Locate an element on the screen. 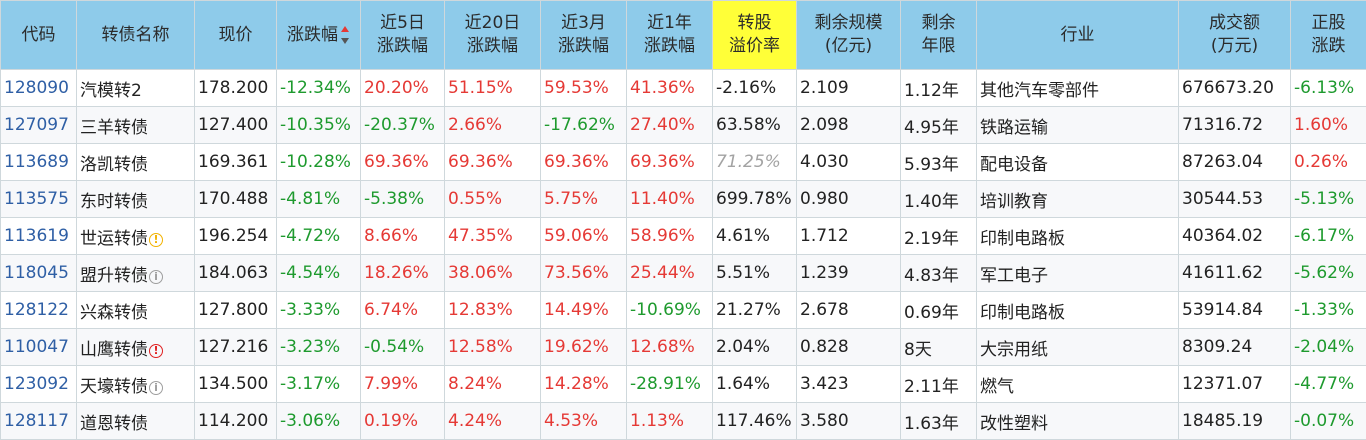 This screenshot has width=1366, height=440. change-20d-cell-value: 12.58% is located at coordinates (480, 347).